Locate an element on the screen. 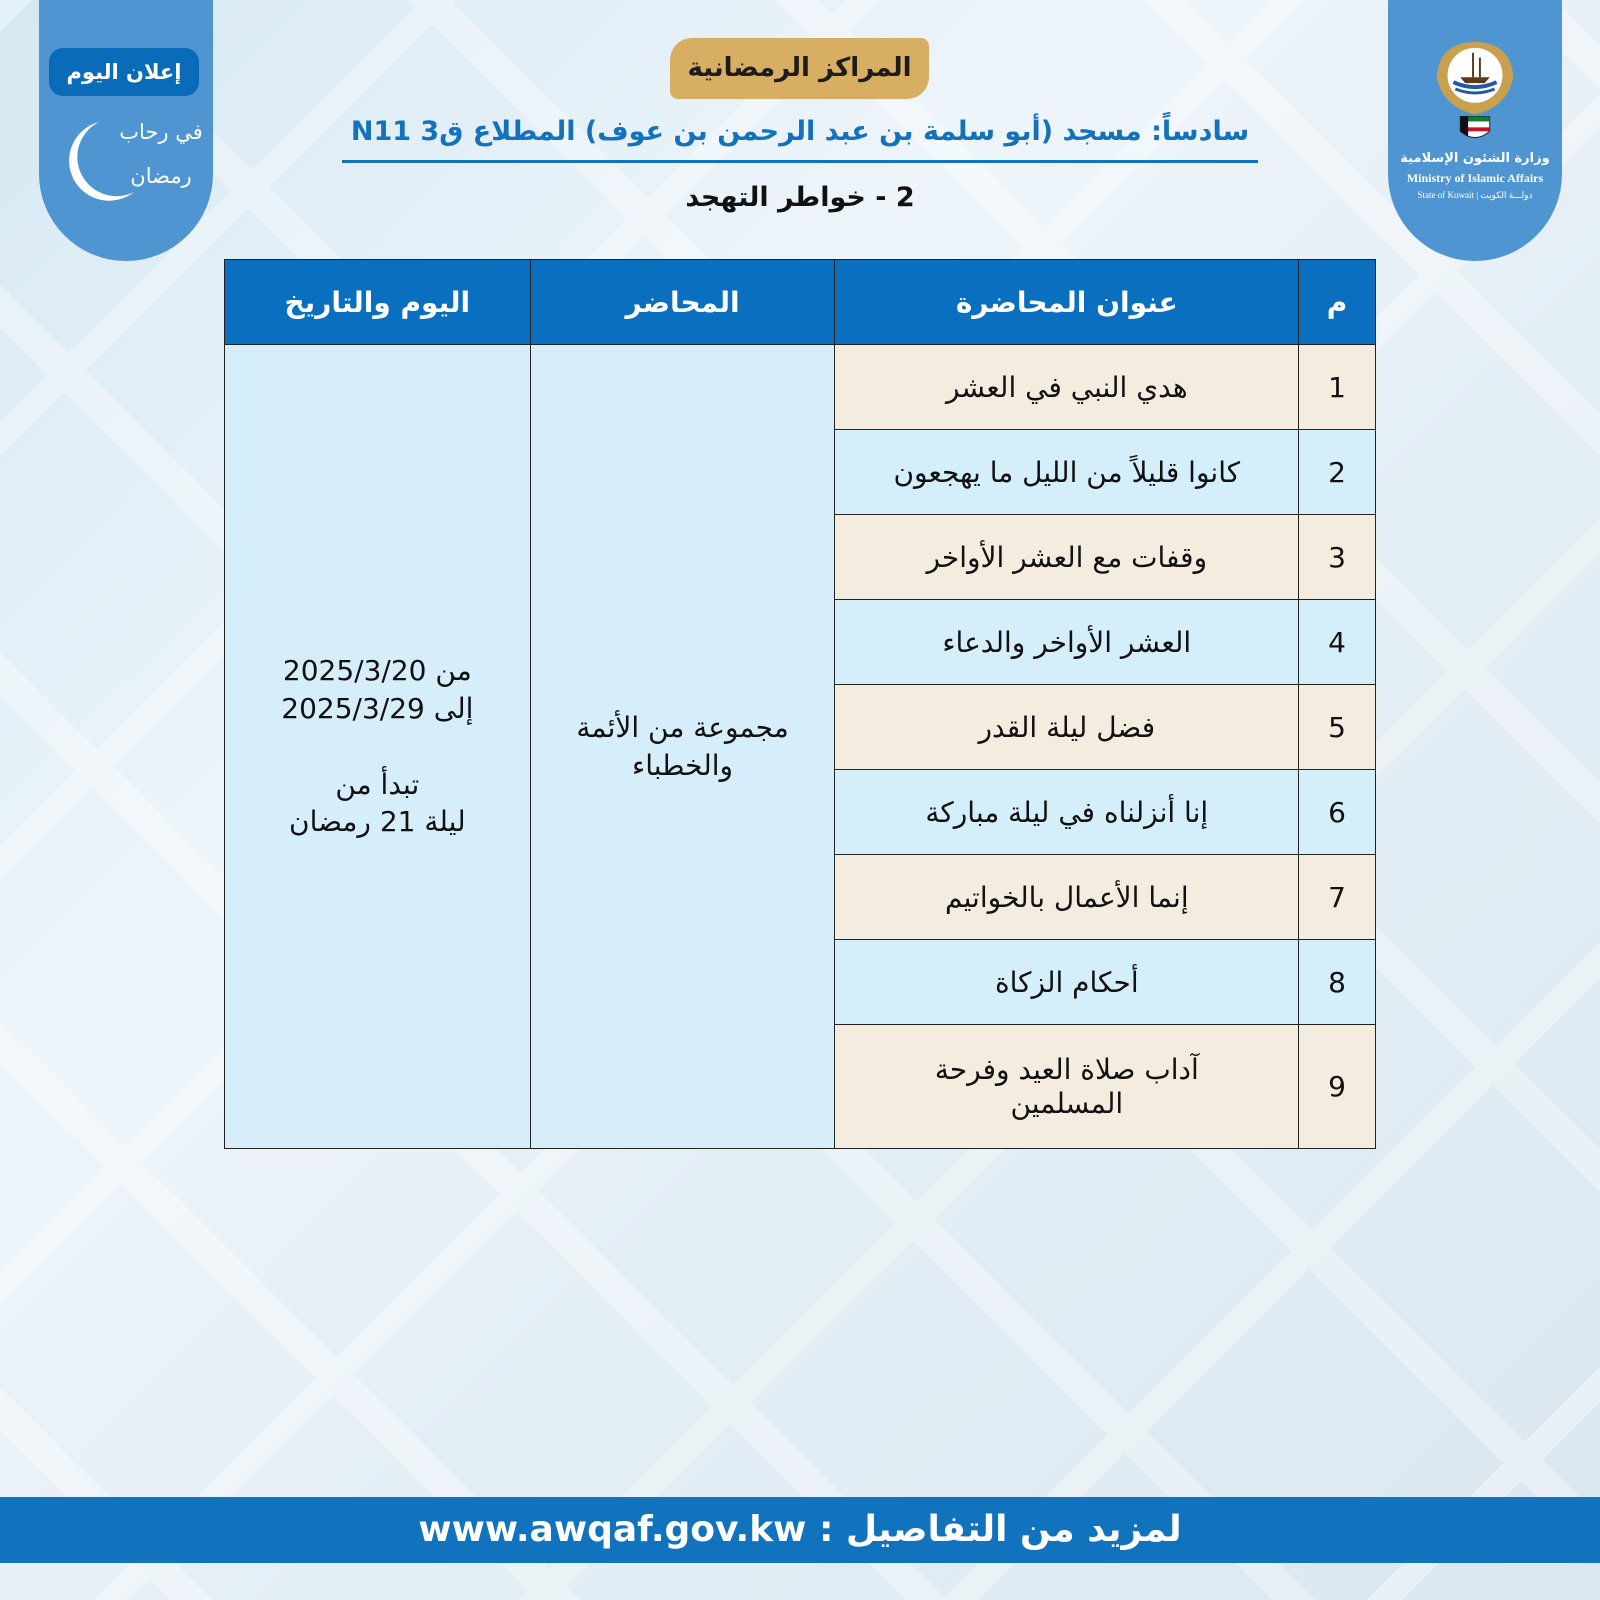  row-title: إنا أنزلناه في ليلة مباركة is located at coordinates (1067, 812).